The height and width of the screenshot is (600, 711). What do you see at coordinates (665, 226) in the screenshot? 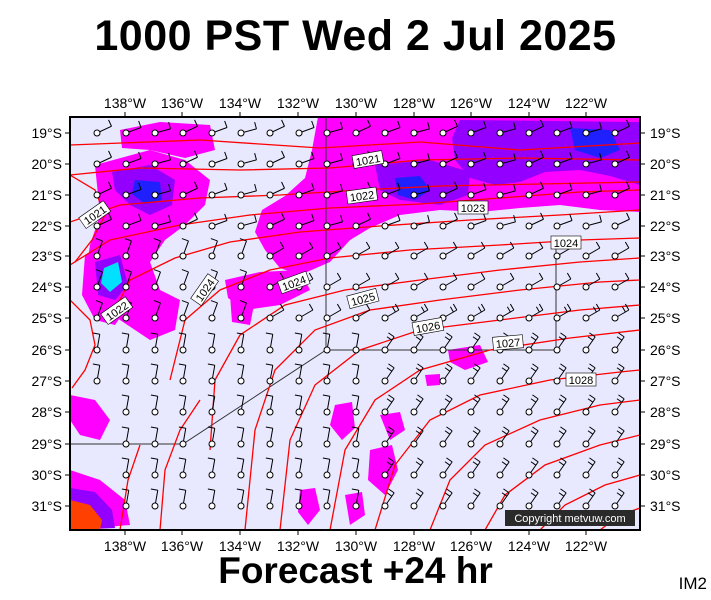
I see `lat-label-right: 22°S` at bounding box center [665, 226].